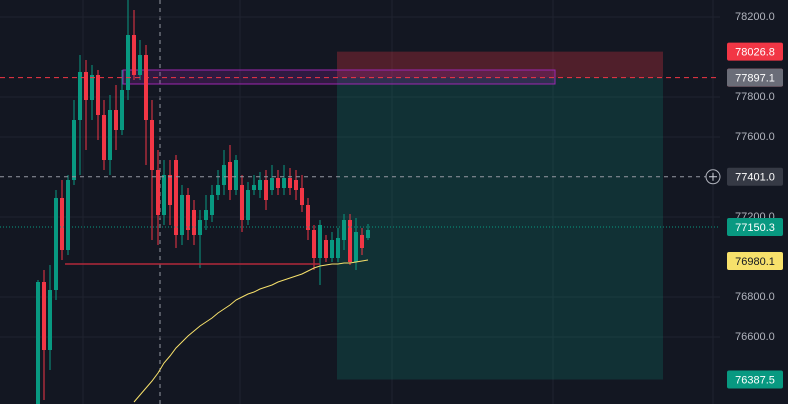 This screenshot has height=404, width=788. Describe the element at coordinates (755, 97) in the screenshot. I see `y-tick-label: 77800.0` at that location.